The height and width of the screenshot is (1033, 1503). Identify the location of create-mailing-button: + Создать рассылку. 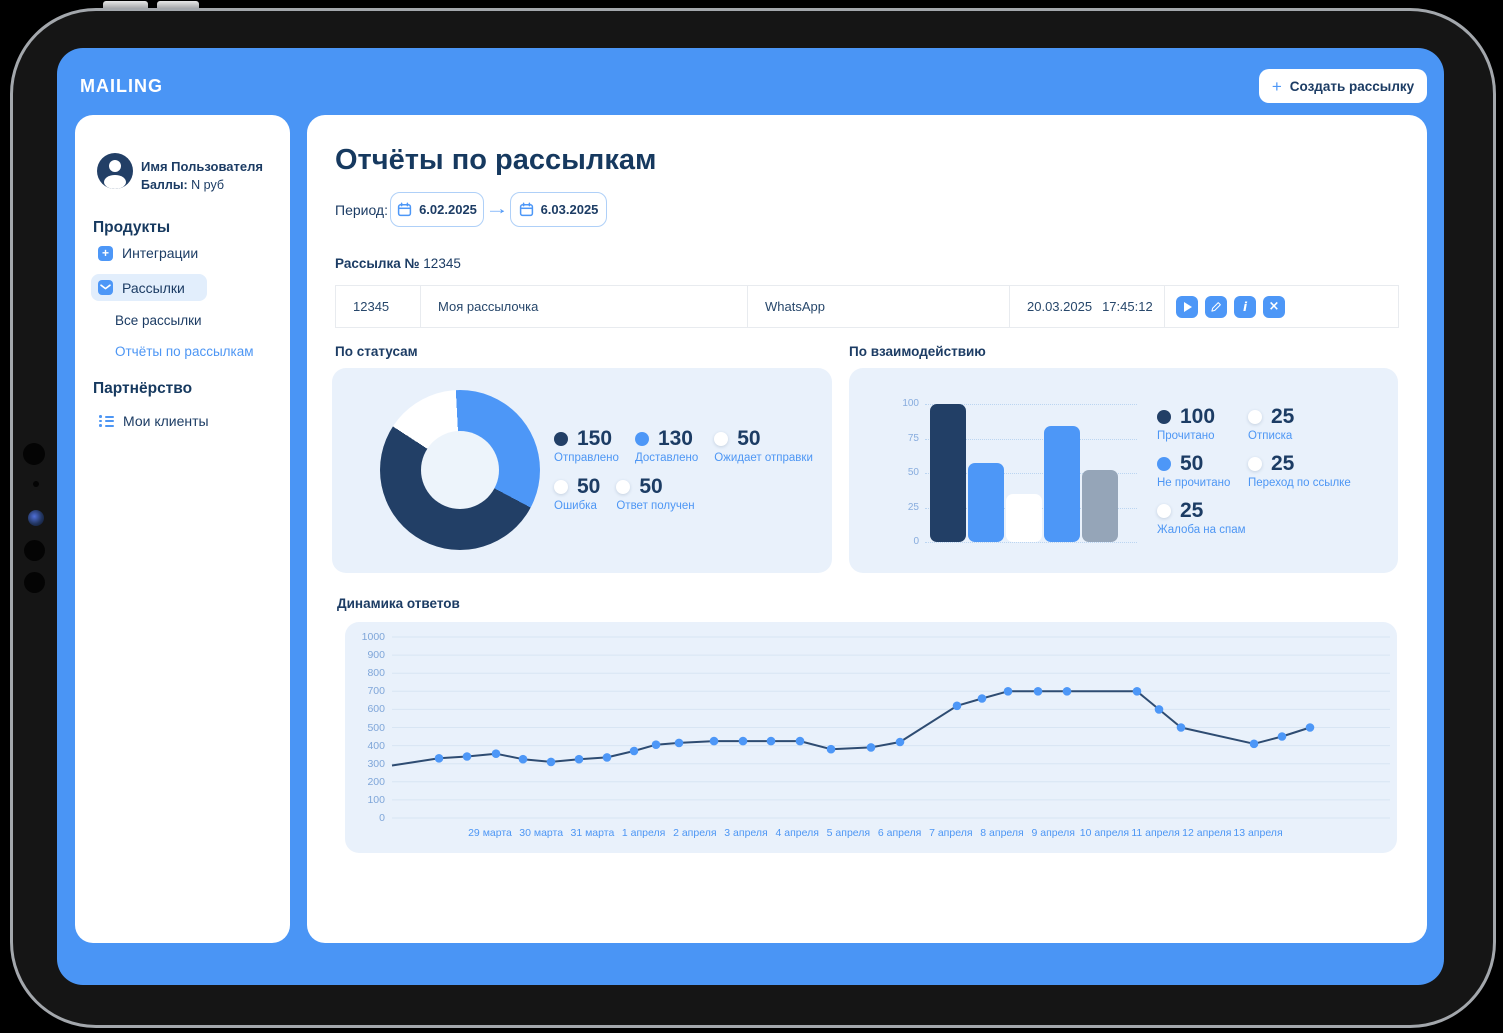
(1343, 86).